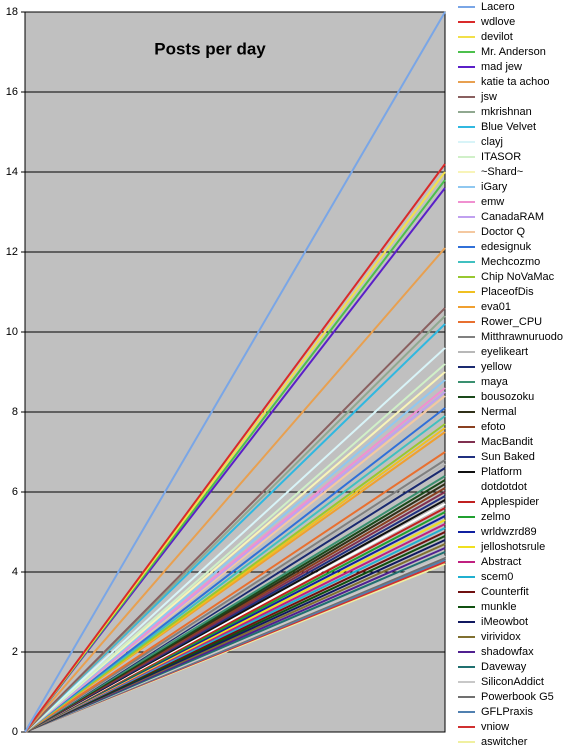 The image size is (579, 749). What do you see at coordinates (15, 492) in the screenshot?
I see `y-tick-label: 6` at bounding box center [15, 492].